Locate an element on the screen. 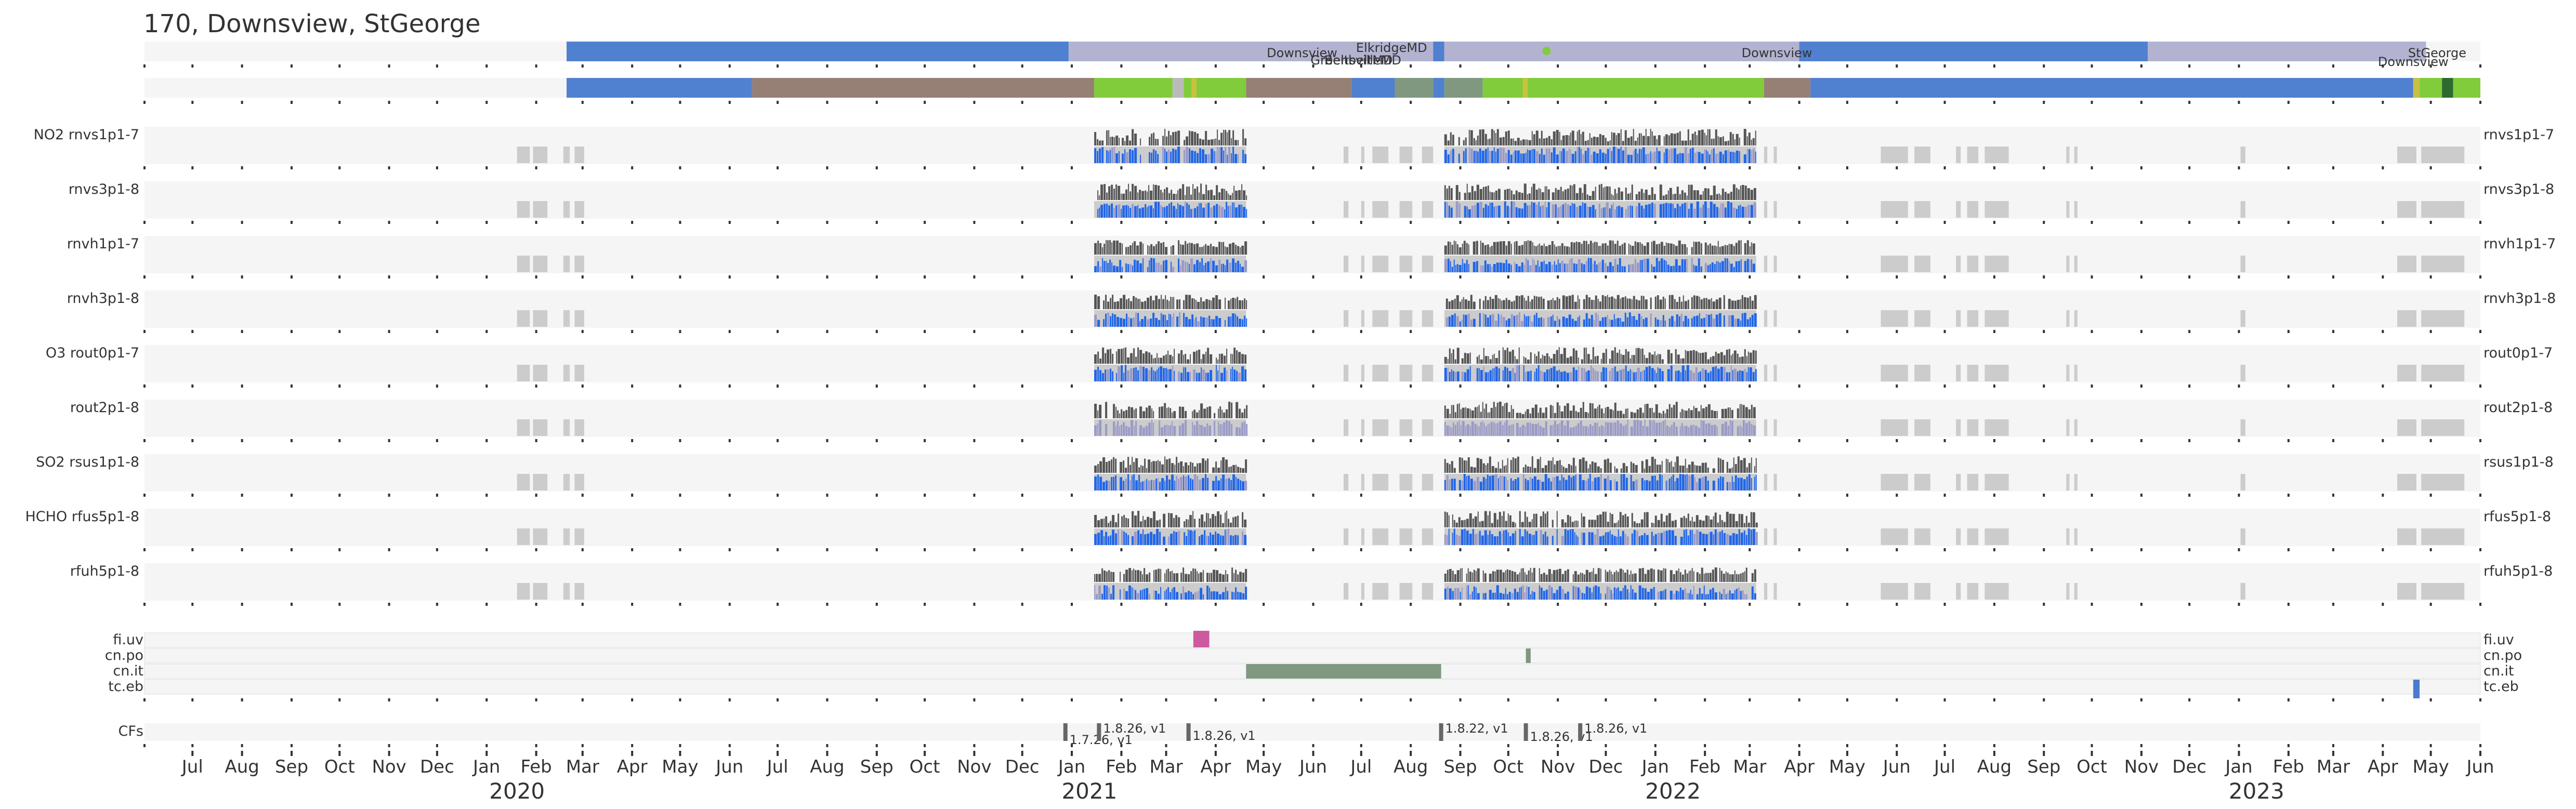  data-row-label-left: rout2p1-8 is located at coordinates (104, 408).